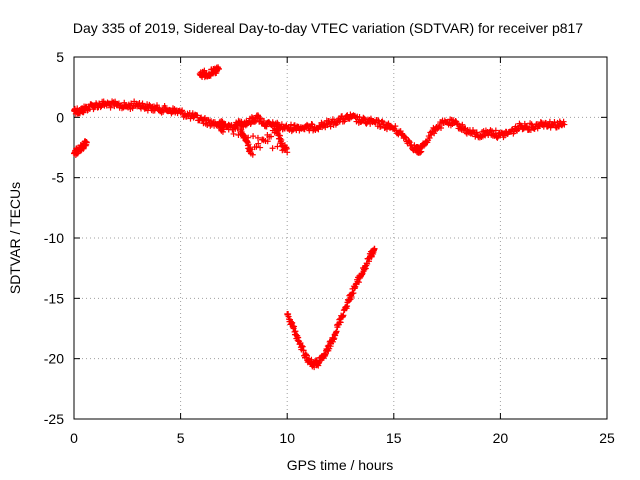 Image resolution: width=640 pixels, height=480 pixels. I want to click on x-axis-title: GPS time / hours, so click(340, 465).